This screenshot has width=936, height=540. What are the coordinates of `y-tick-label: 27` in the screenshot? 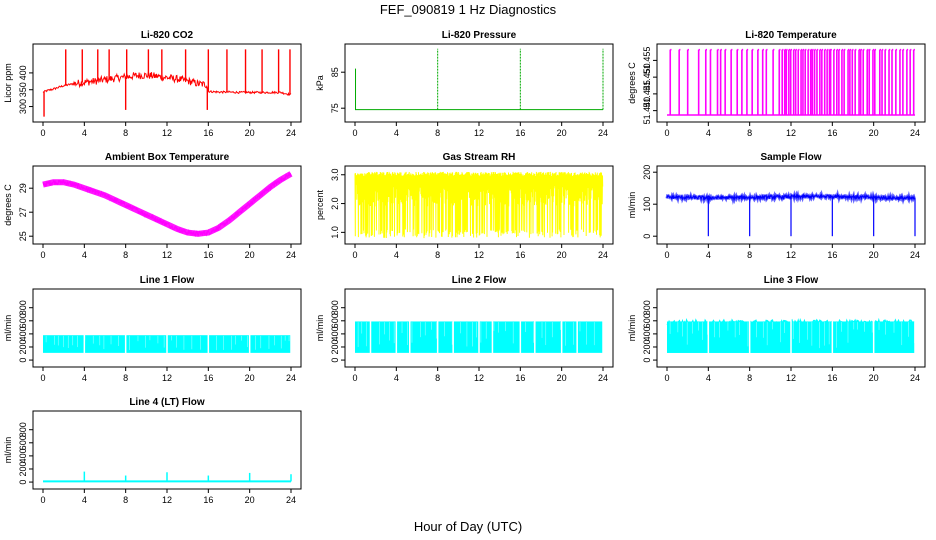 It's located at (23, 212).